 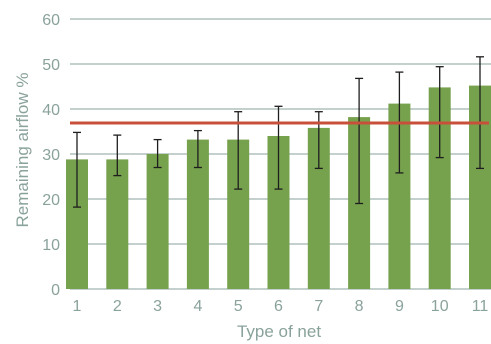 What do you see at coordinates (318, 306) in the screenshot?
I see `x-tick-label-7: 7` at bounding box center [318, 306].